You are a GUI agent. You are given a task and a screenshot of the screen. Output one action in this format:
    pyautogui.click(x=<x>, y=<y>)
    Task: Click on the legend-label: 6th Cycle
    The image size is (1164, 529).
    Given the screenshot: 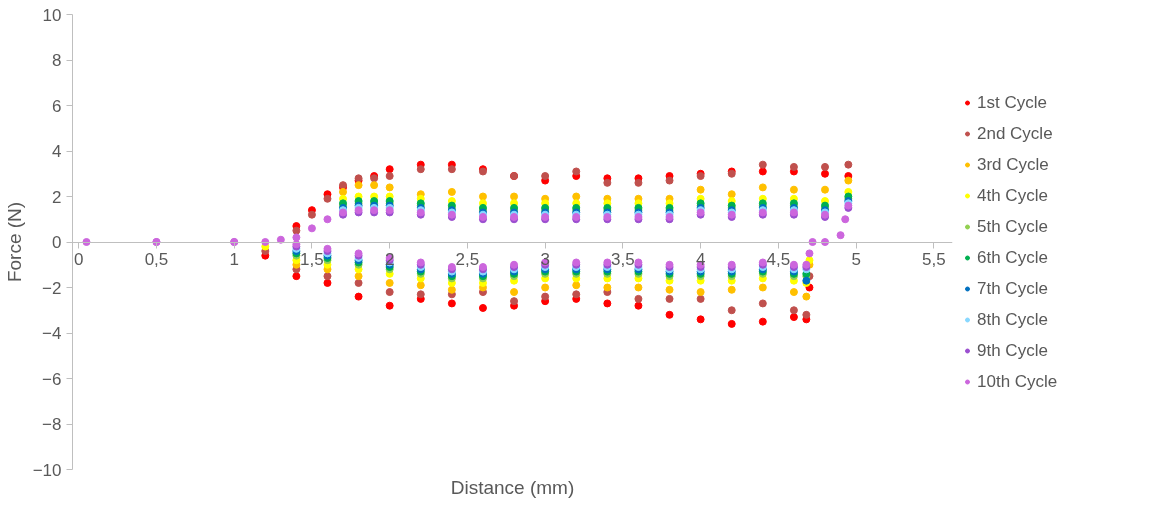 What is the action you would take?
    pyautogui.click(x=1012, y=257)
    